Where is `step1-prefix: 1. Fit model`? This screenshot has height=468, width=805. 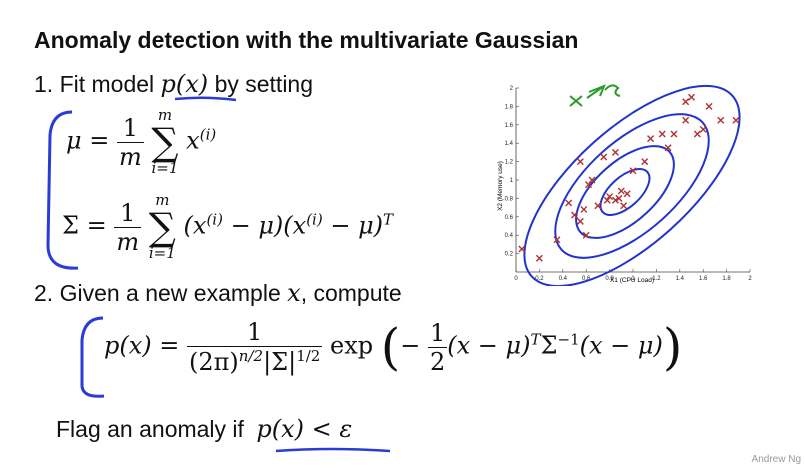
step1-prefix: 1. Fit model is located at coordinates (94, 84).